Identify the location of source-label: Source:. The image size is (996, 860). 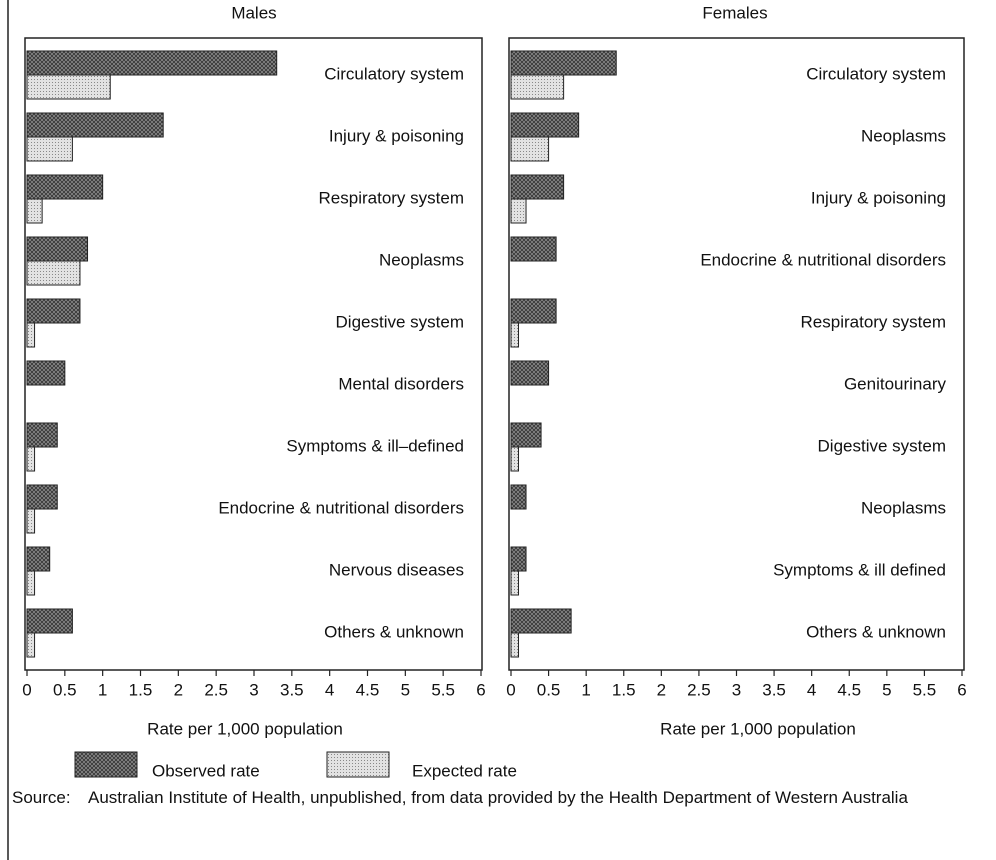
(41, 797).